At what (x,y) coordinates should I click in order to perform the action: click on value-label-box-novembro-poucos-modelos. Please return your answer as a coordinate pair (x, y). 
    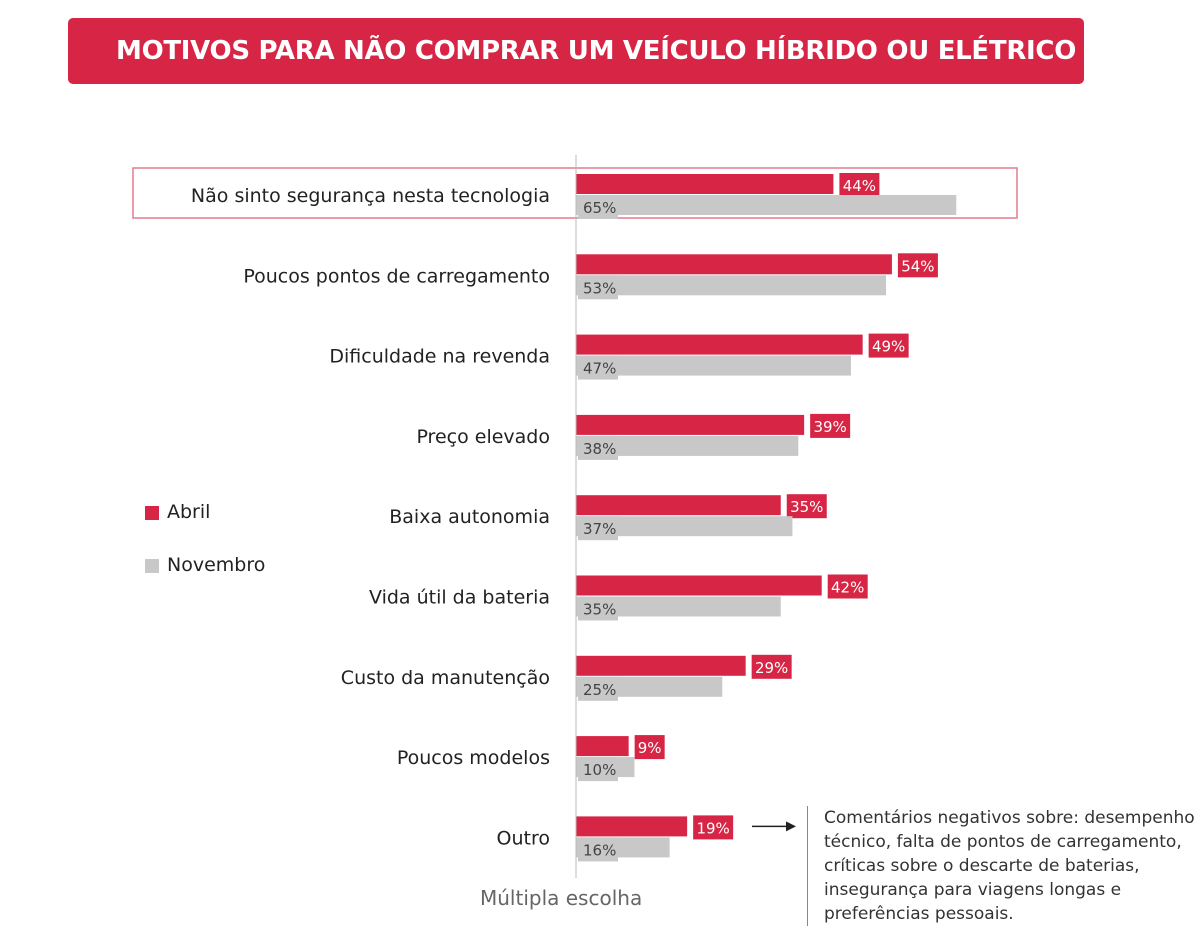
    Looking at the image, I should click on (598, 769).